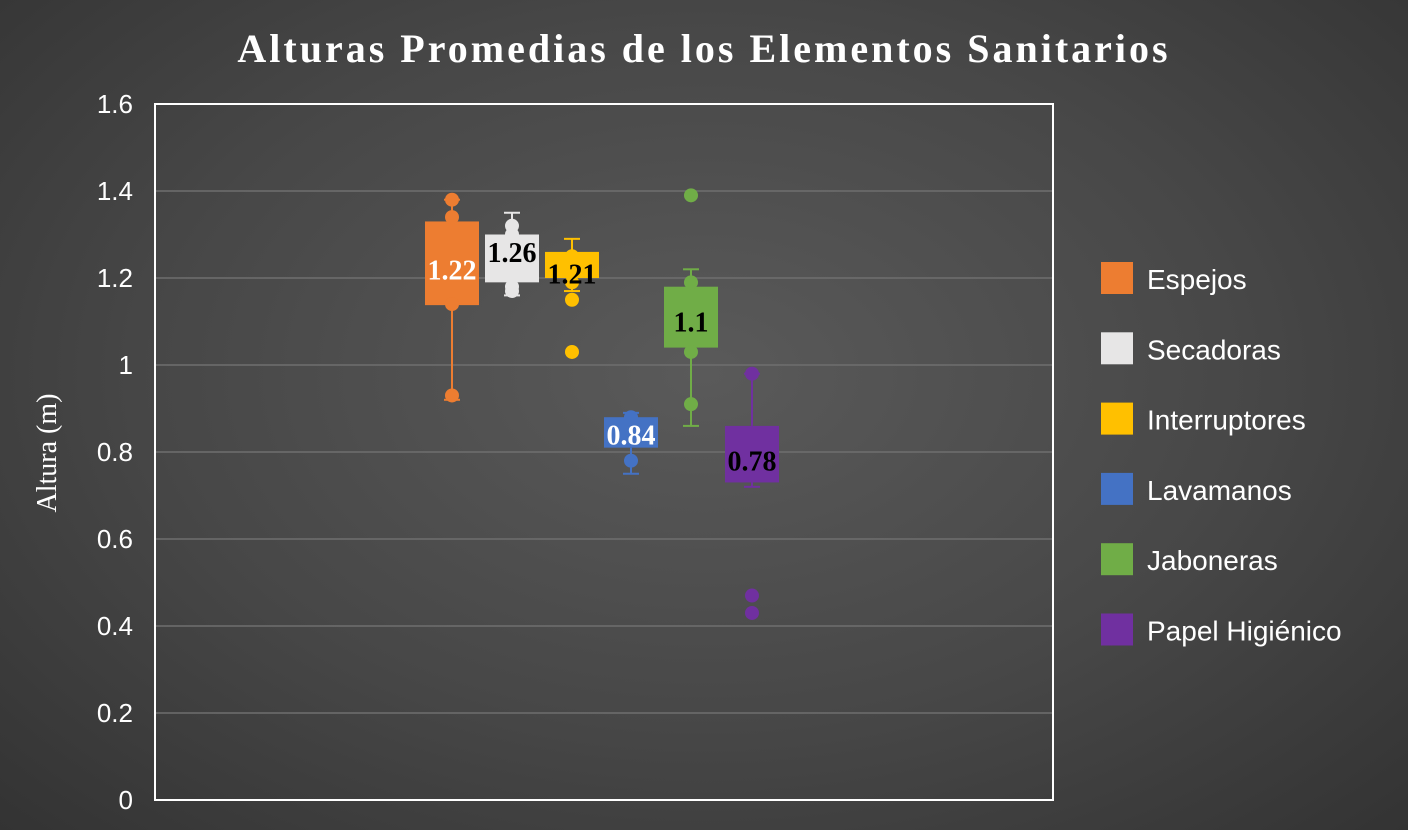 This screenshot has width=1408, height=830. Describe the element at coordinates (115, 191) in the screenshot. I see `y-tick-label: 1.4` at that location.